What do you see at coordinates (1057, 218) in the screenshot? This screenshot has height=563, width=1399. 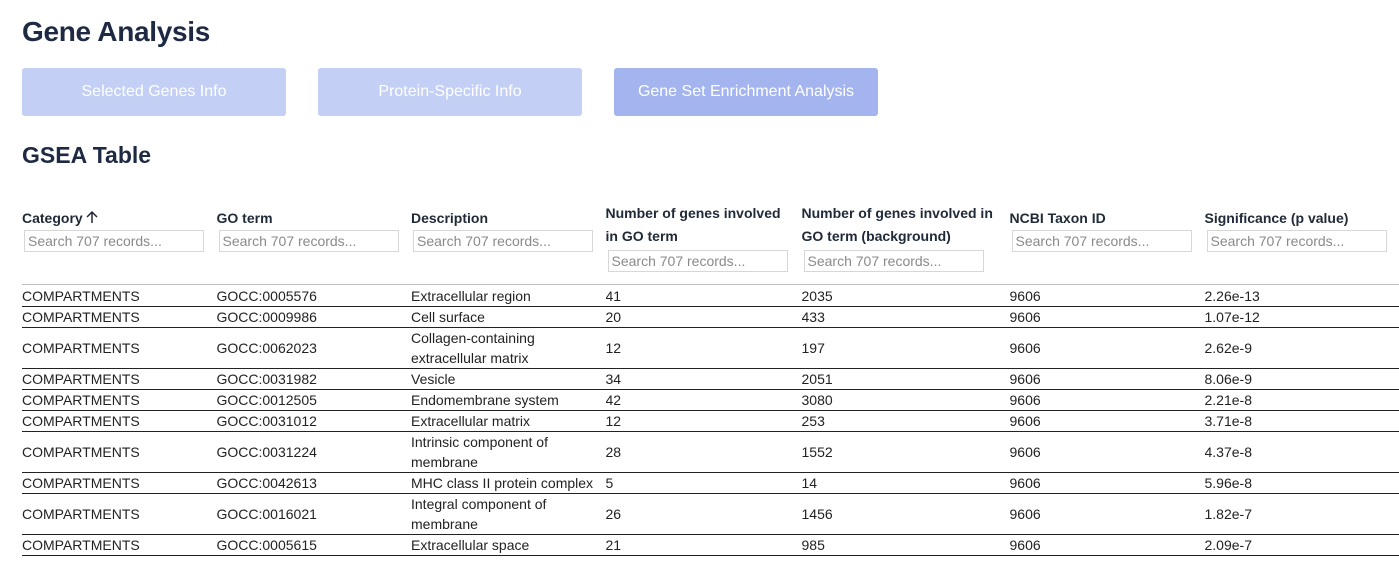 I see `column-label: NCBI Taxon ID` at bounding box center [1057, 218].